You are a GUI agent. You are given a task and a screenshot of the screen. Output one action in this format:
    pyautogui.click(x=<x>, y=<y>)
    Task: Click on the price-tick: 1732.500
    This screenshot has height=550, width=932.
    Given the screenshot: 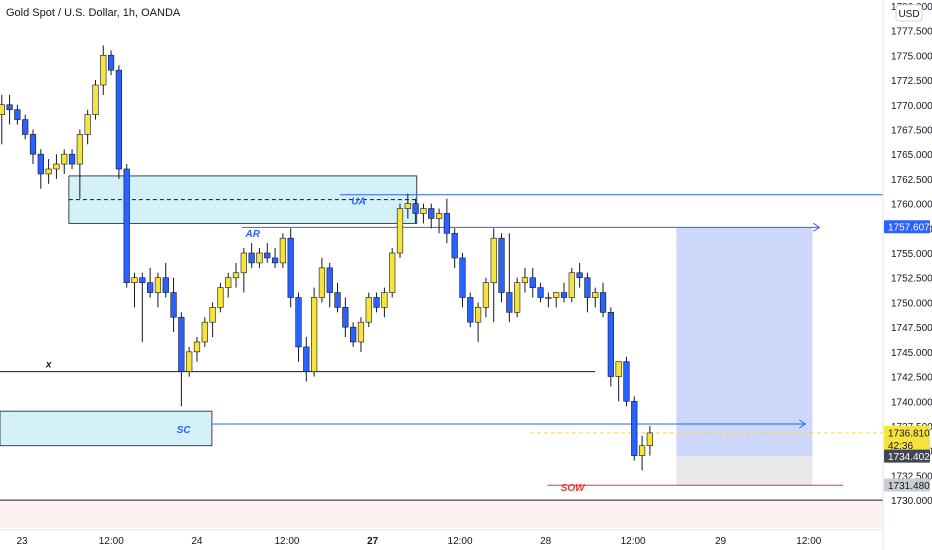 What is the action you would take?
    pyautogui.click(x=911, y=476)
    